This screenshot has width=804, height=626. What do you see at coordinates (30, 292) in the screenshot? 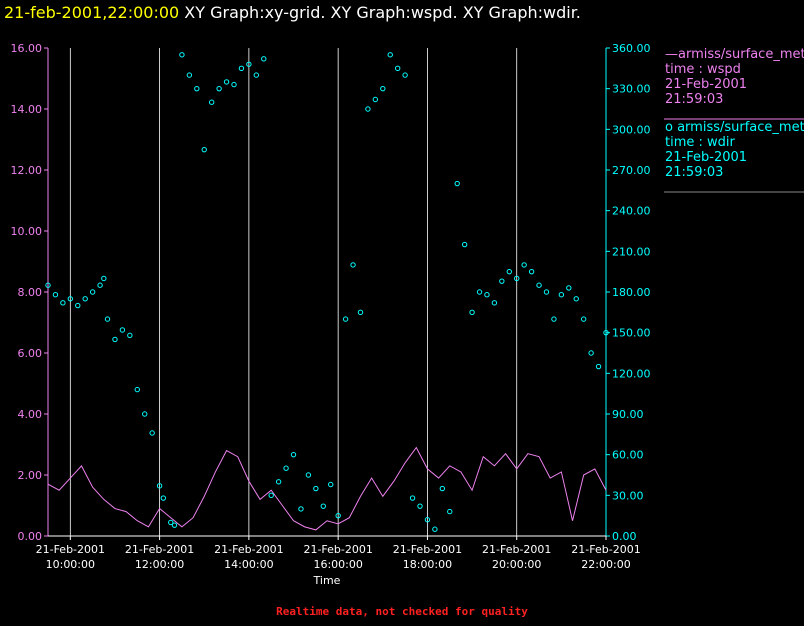
I see `y-left-tick-label: 8.00` at bounding box center [30, 292].